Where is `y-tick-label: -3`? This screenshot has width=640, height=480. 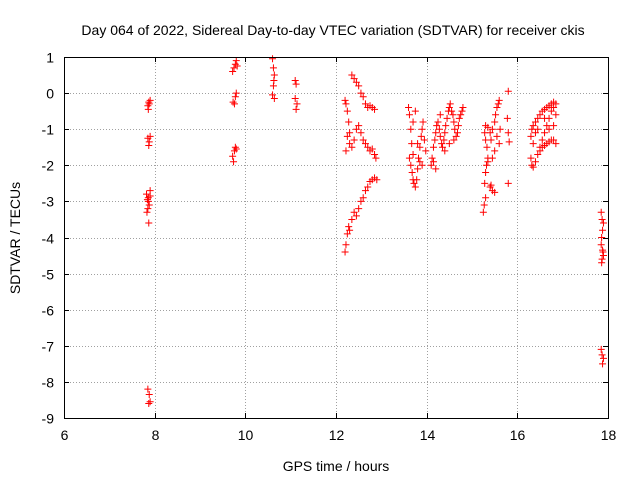 y-tick-label: -3 is located at coordinates (48, 202).